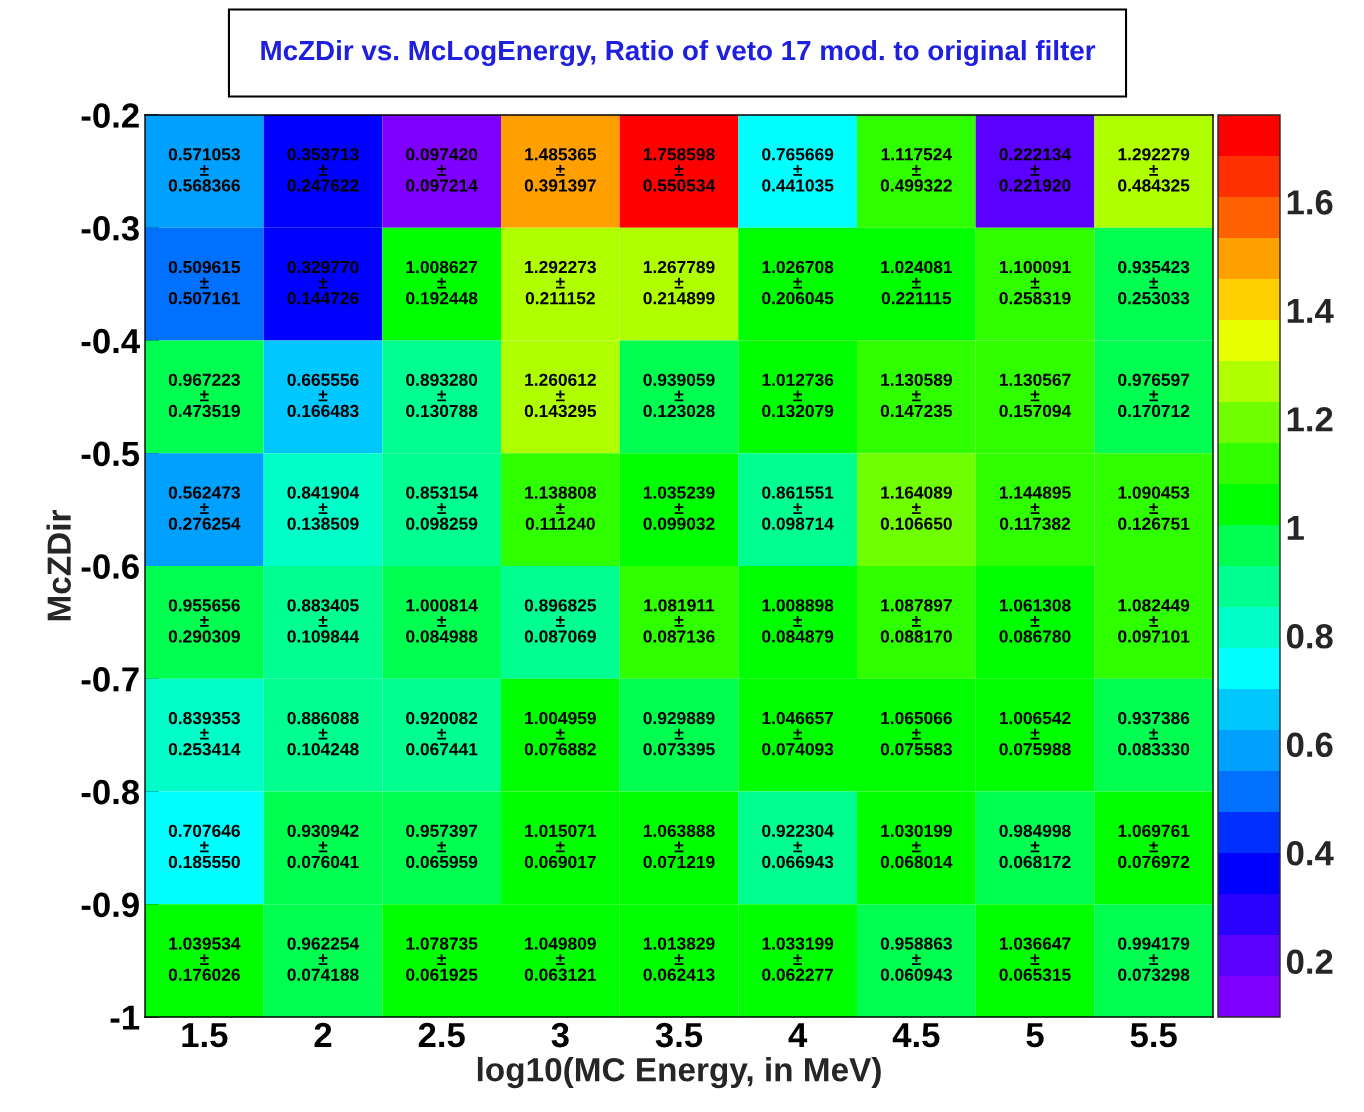  I want to click on data-label: 1.033199 ± 0.062277, so click(798, 959).